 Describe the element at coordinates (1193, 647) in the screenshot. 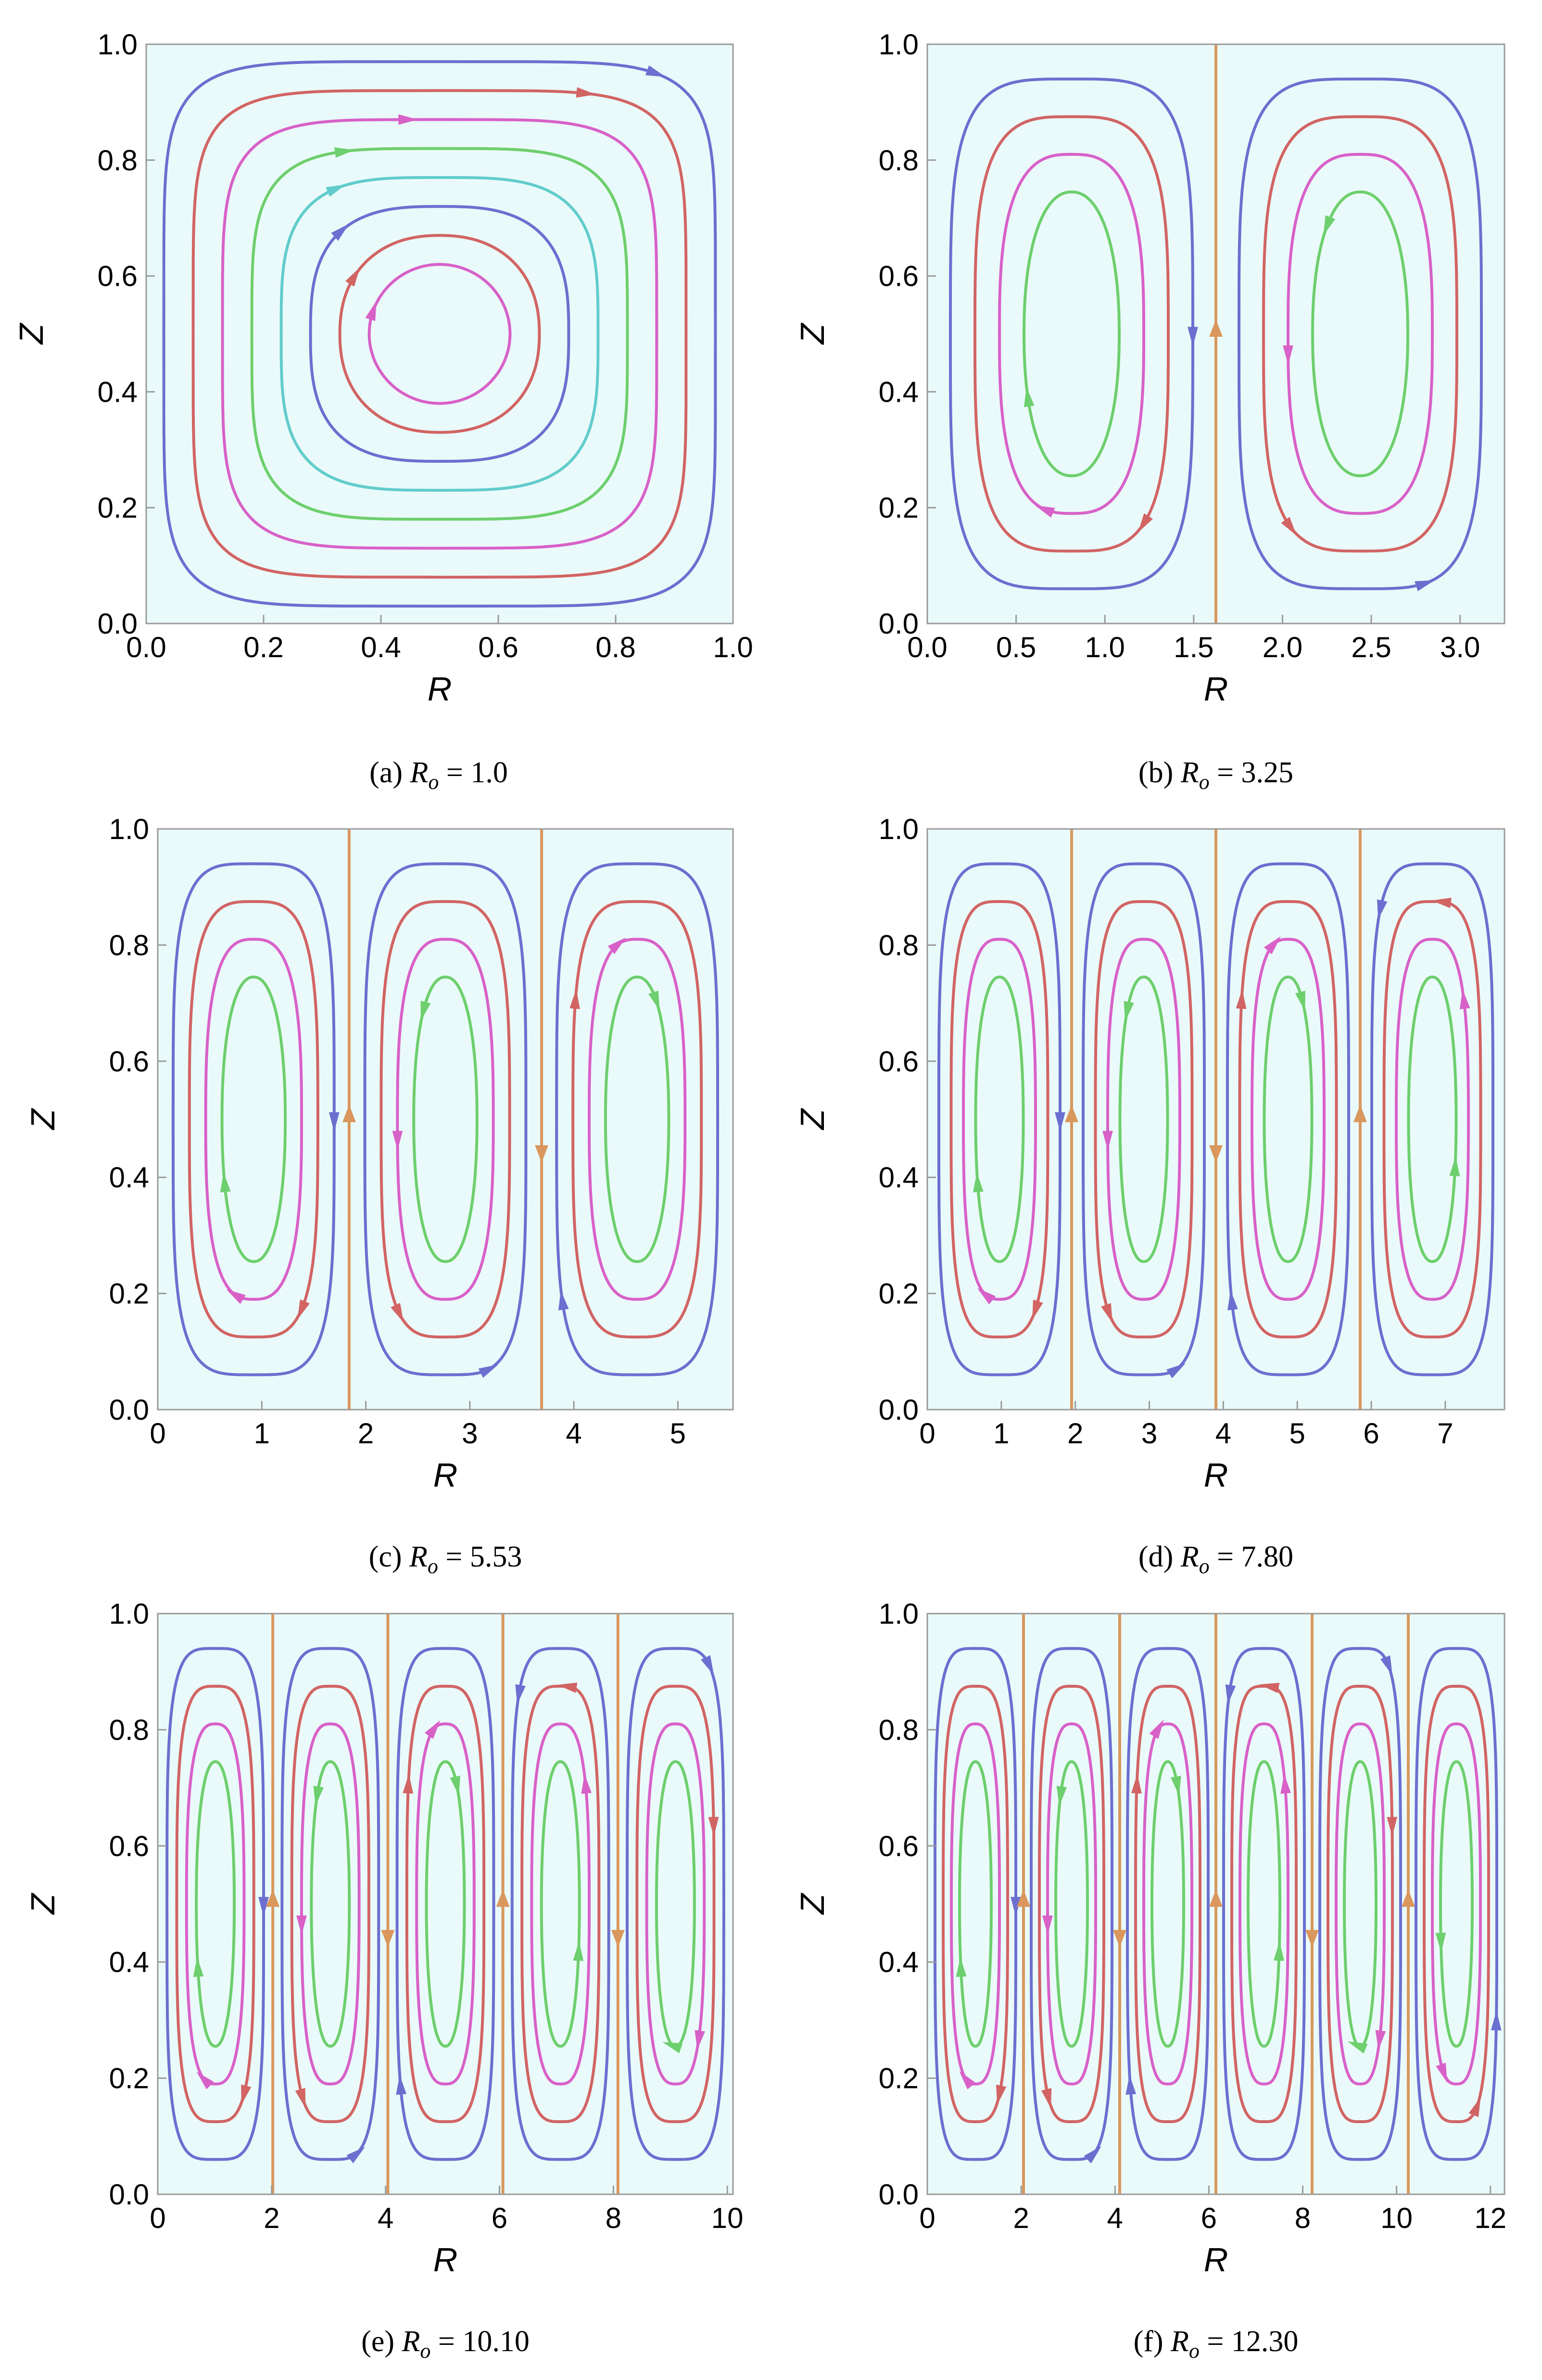

I see `x-tick-label: 1.5` at that location.